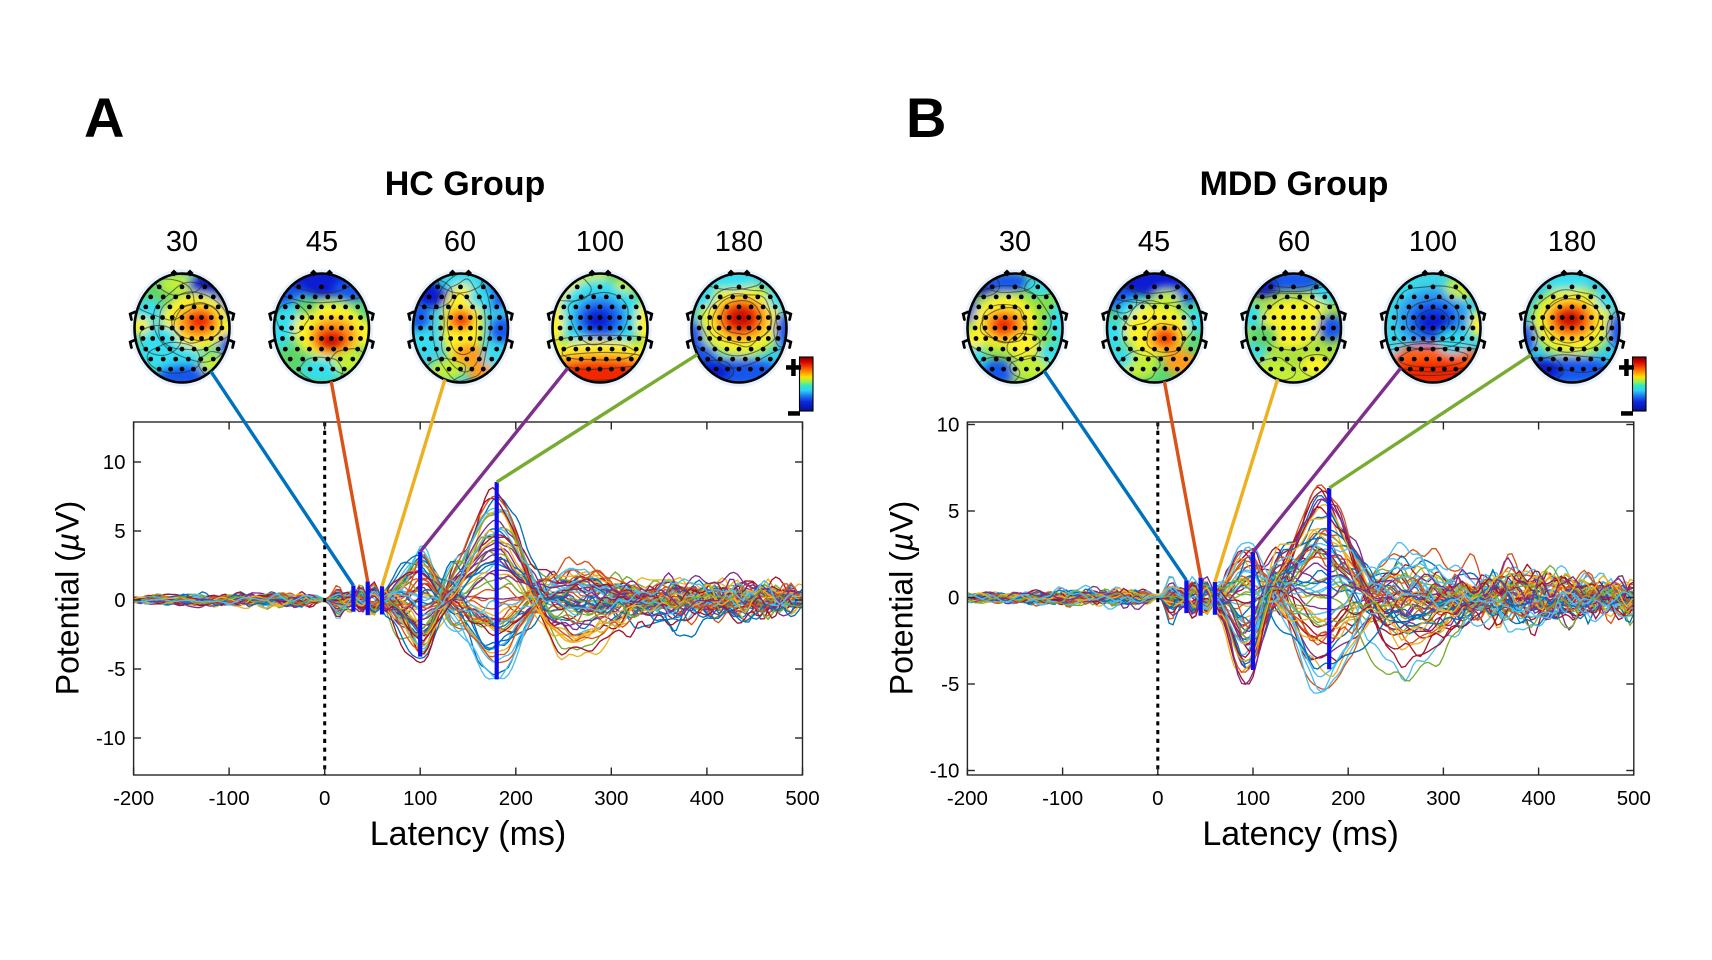  Describe the element at coordinates (465, 184) in the screenshot. I see `svg-text: HC Group` at that location.